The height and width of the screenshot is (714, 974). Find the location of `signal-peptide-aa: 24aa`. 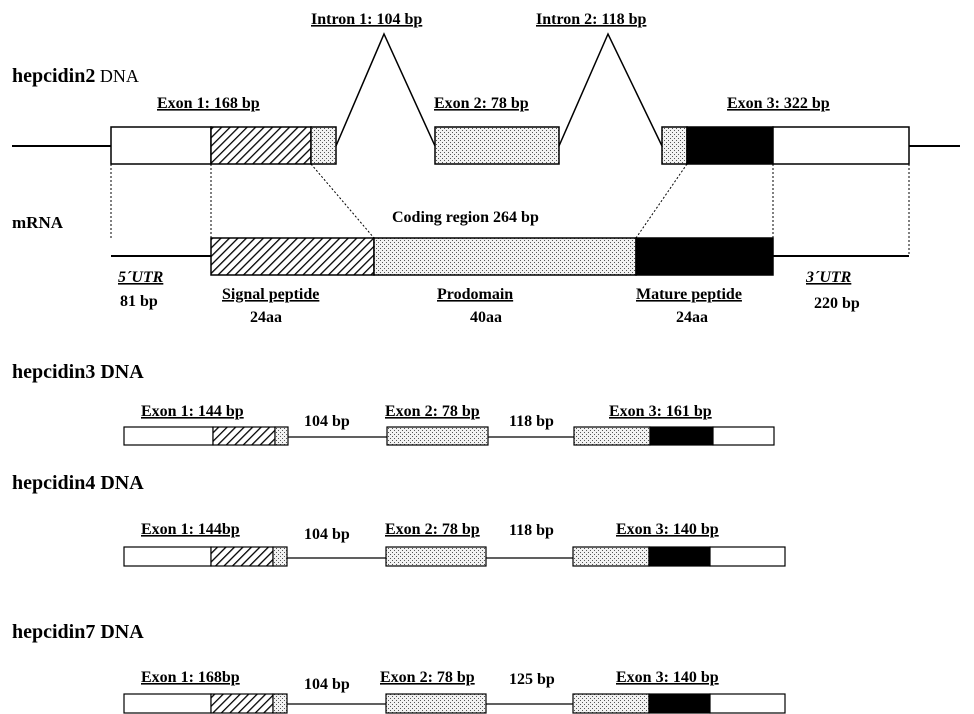

signal-peptide-aa: 24aa is located at coordinates (266, 317).